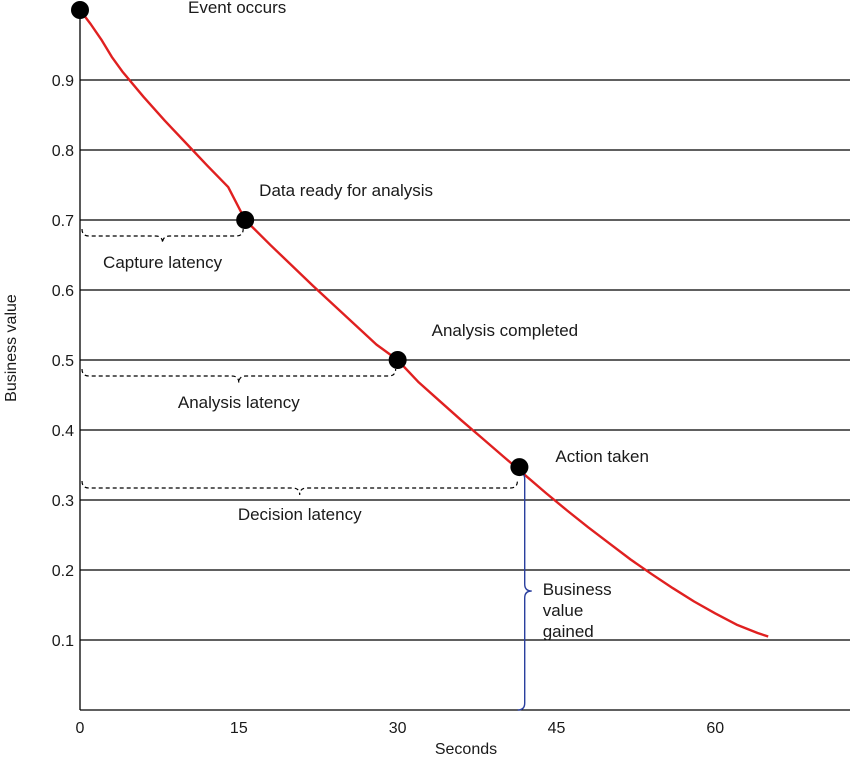 Image resolution: width=850 pixels, height=762 pixels. What do you see at coordinates (63, 571) in the screenshot?
I see `y-tick-label: 0.2` at bounding box center [63, 571].